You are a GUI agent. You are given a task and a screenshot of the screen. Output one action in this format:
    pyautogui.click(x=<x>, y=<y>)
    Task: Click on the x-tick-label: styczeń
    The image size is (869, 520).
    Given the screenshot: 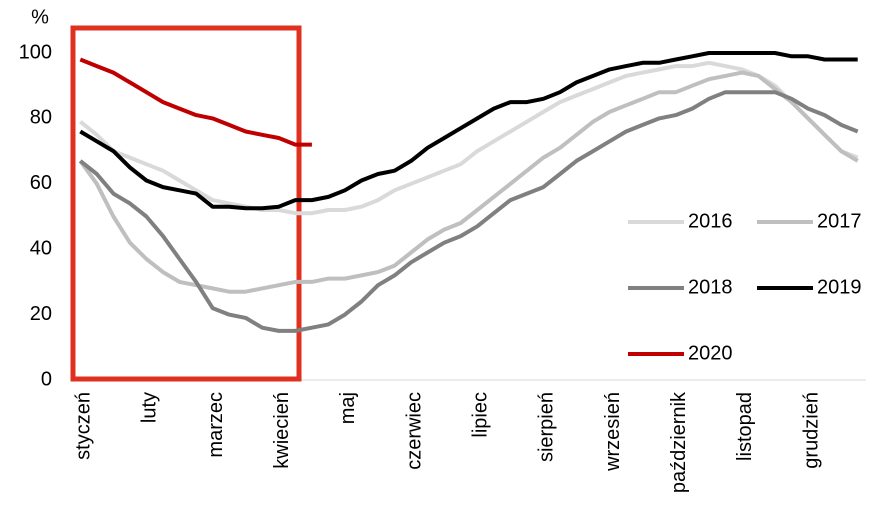 What is the action you would take?
    pyautogui.click(x=84, y=426)
    